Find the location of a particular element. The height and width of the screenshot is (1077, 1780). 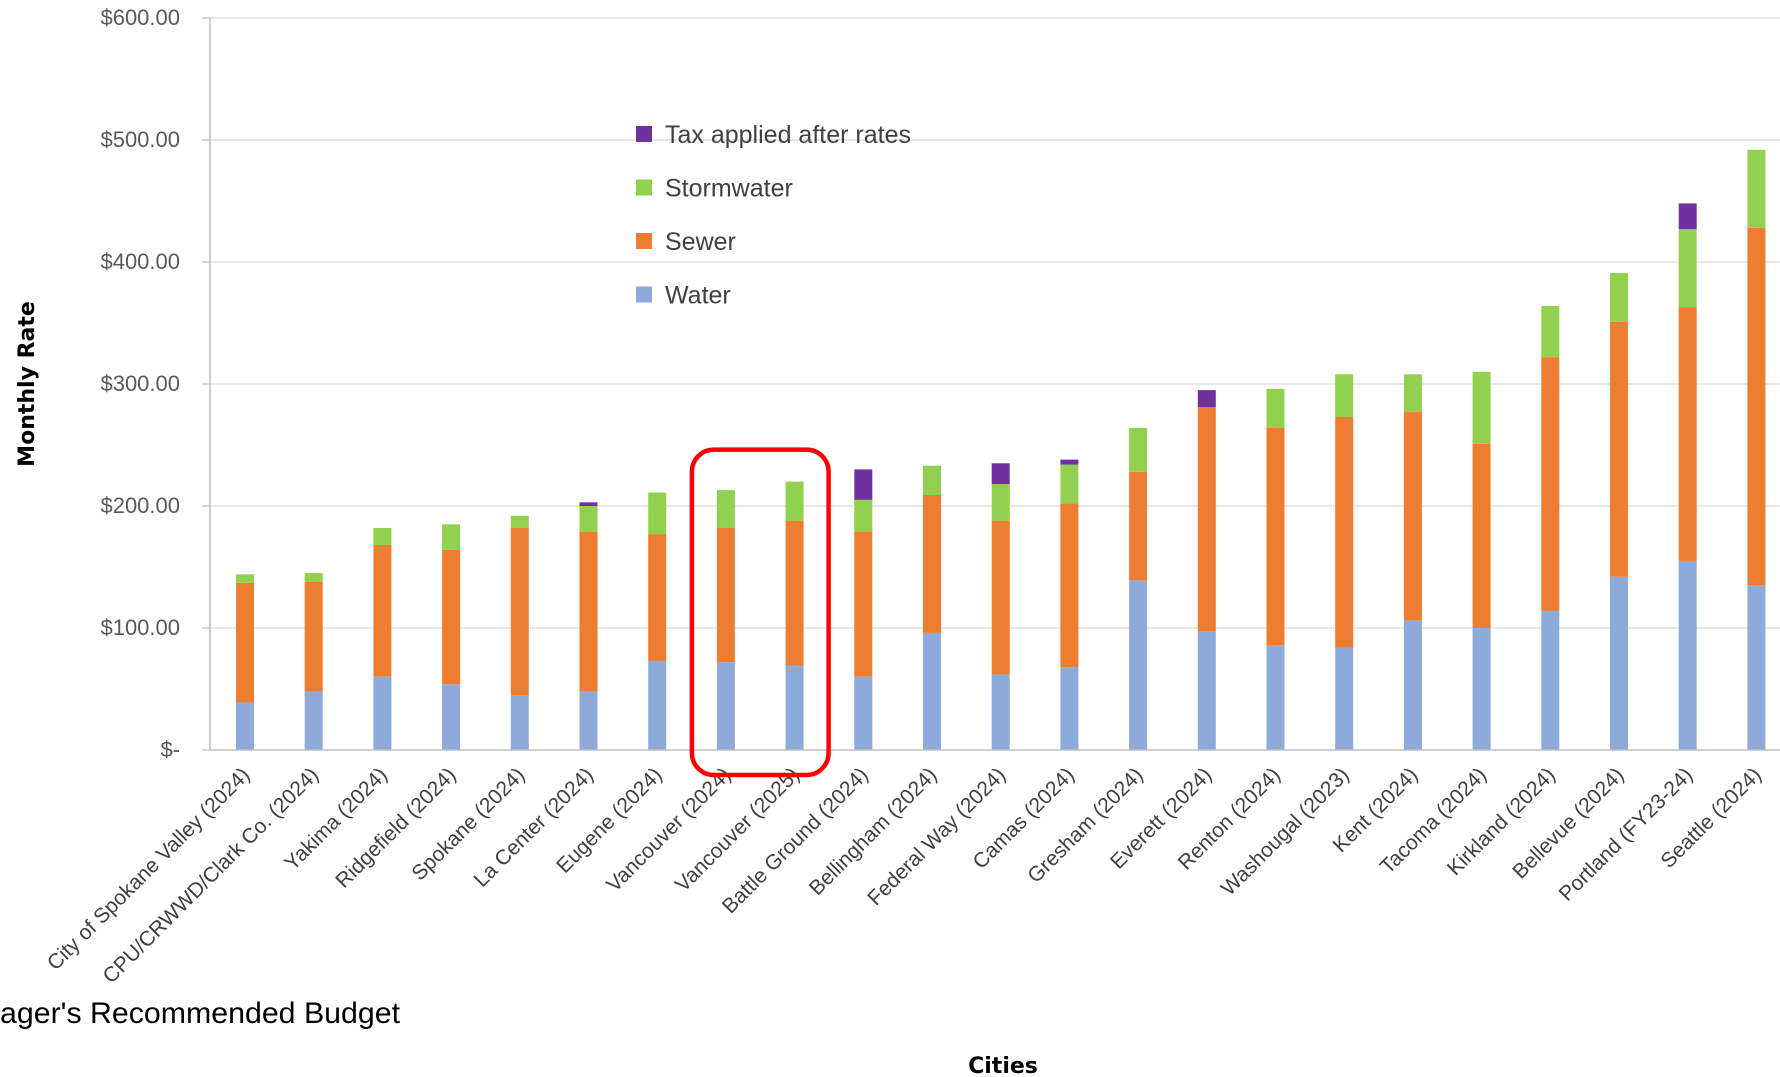

legend-item: Stormwater is located at coordinates (714, 189).